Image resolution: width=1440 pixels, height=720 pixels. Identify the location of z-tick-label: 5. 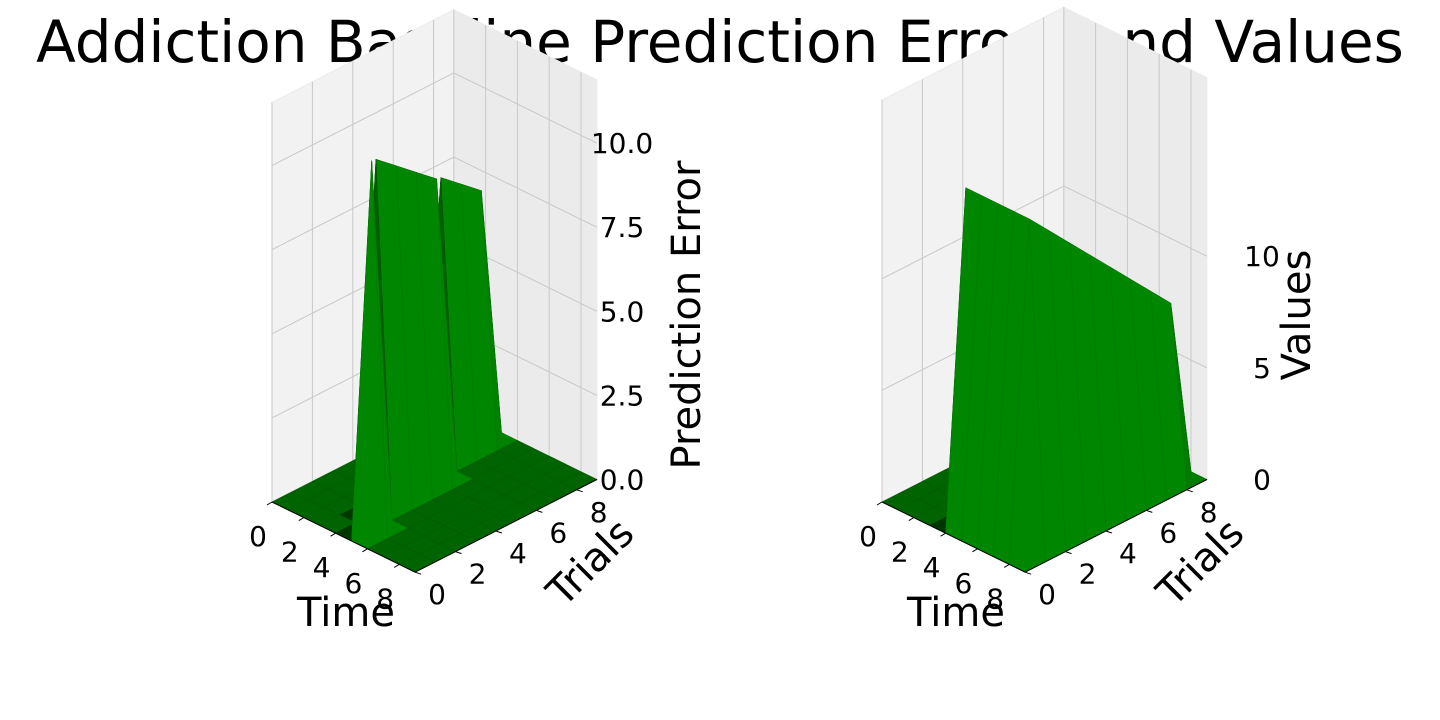
(1262, 368).